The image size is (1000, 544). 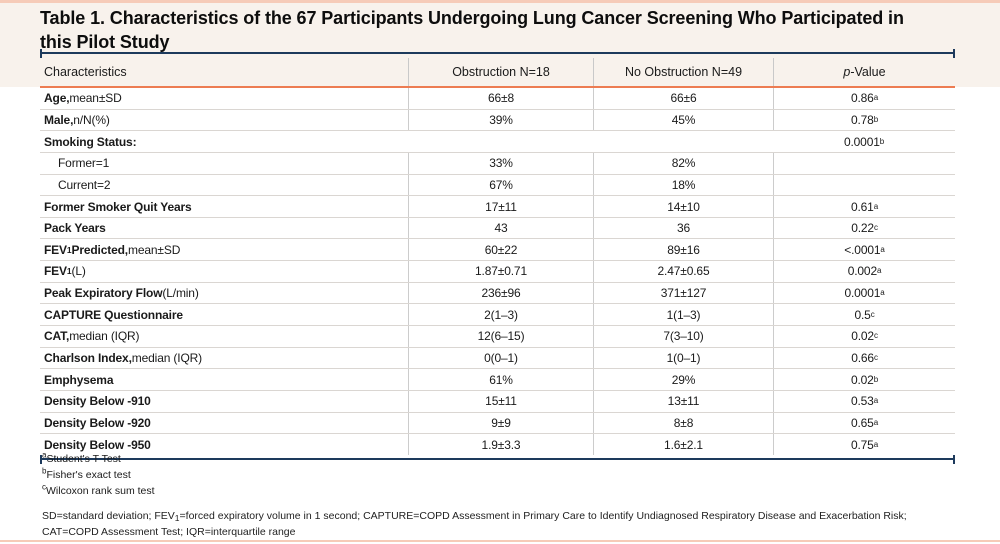 What do you see at coordinates (224, 423) in the screenshot?
I see `cell-characteristic: Density Below -920` at bounding box center [224, 423].